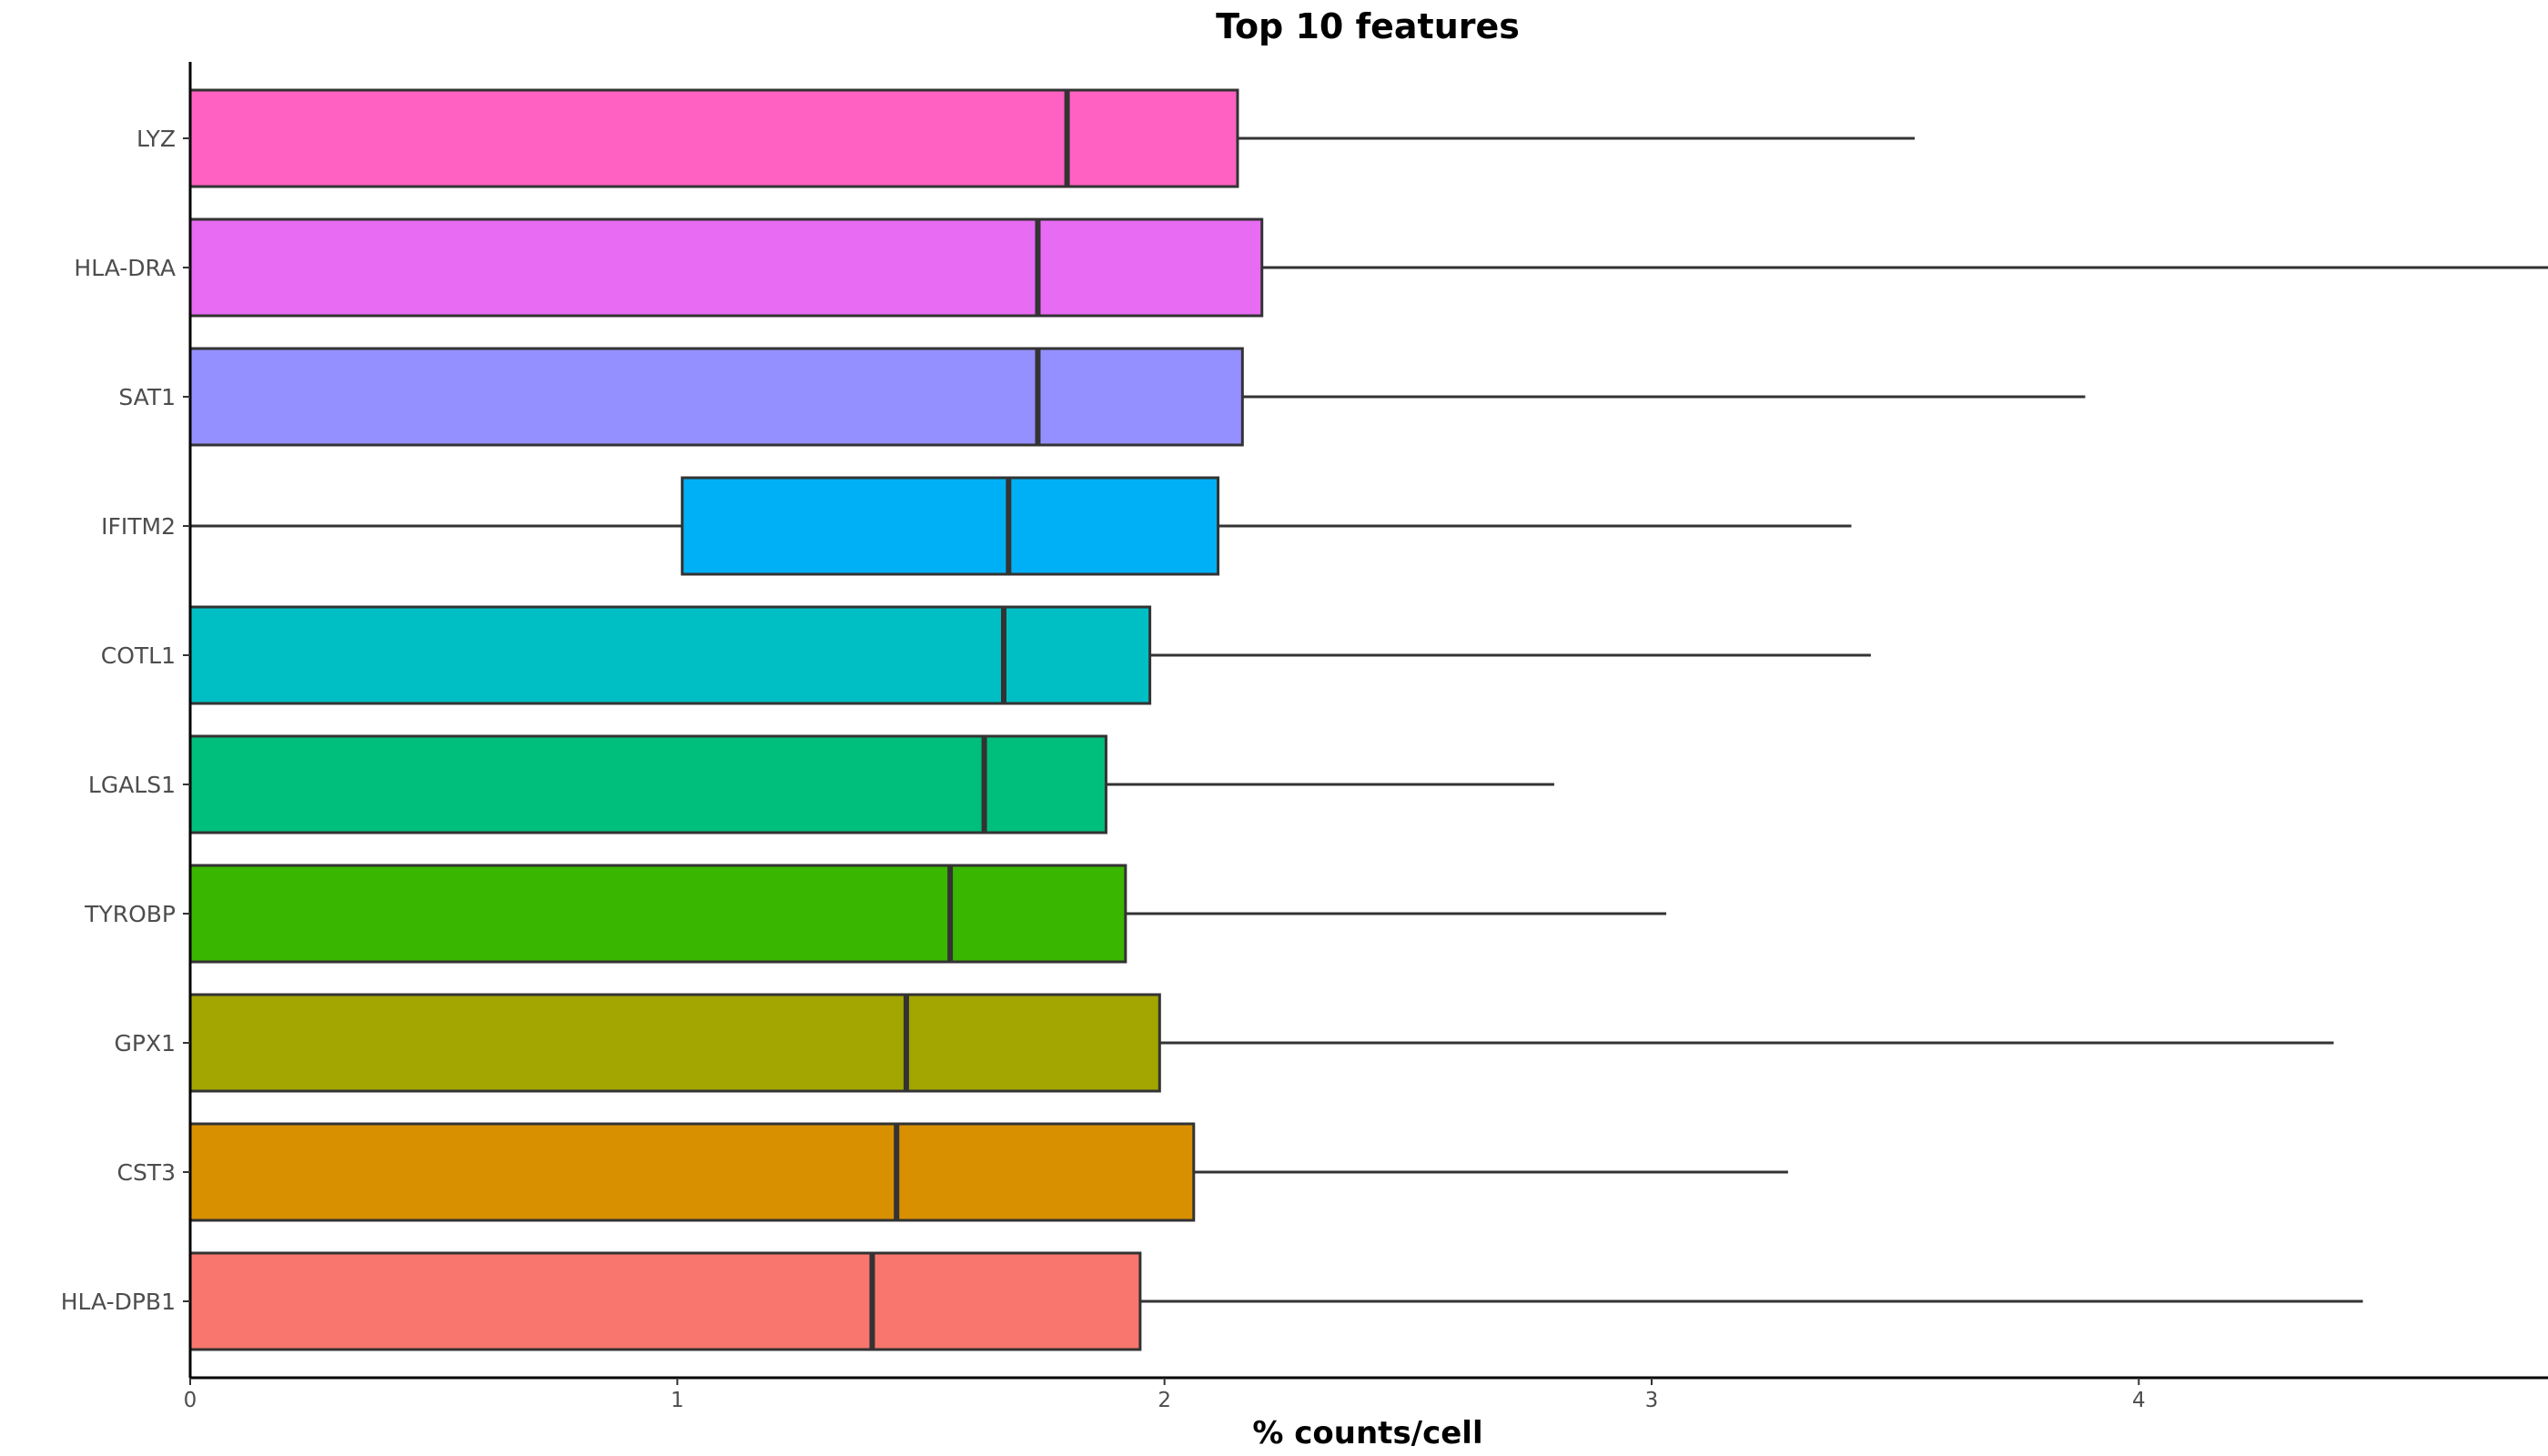  Describe the element at coordinates (677, 1400) in the screenshot. I see `x-tick-label: 1` at that location.